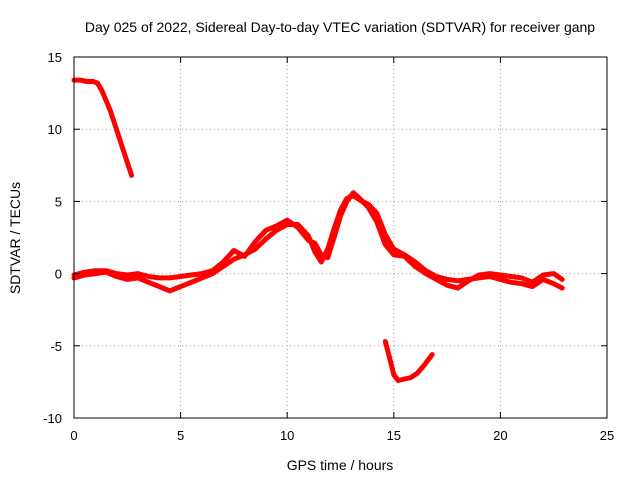 The height and width of the screenshot is (480, 640). I want to click on y-tick-label: 10, so click(55, 129).